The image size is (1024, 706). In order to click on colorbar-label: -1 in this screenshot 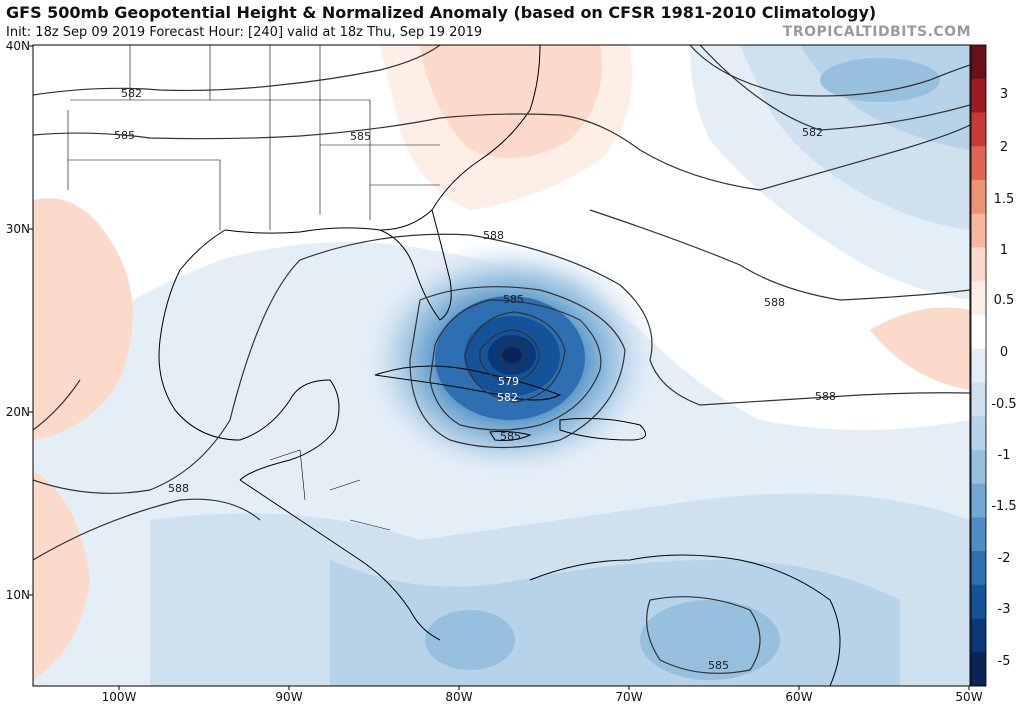, I will do `click(1004, 455)`.